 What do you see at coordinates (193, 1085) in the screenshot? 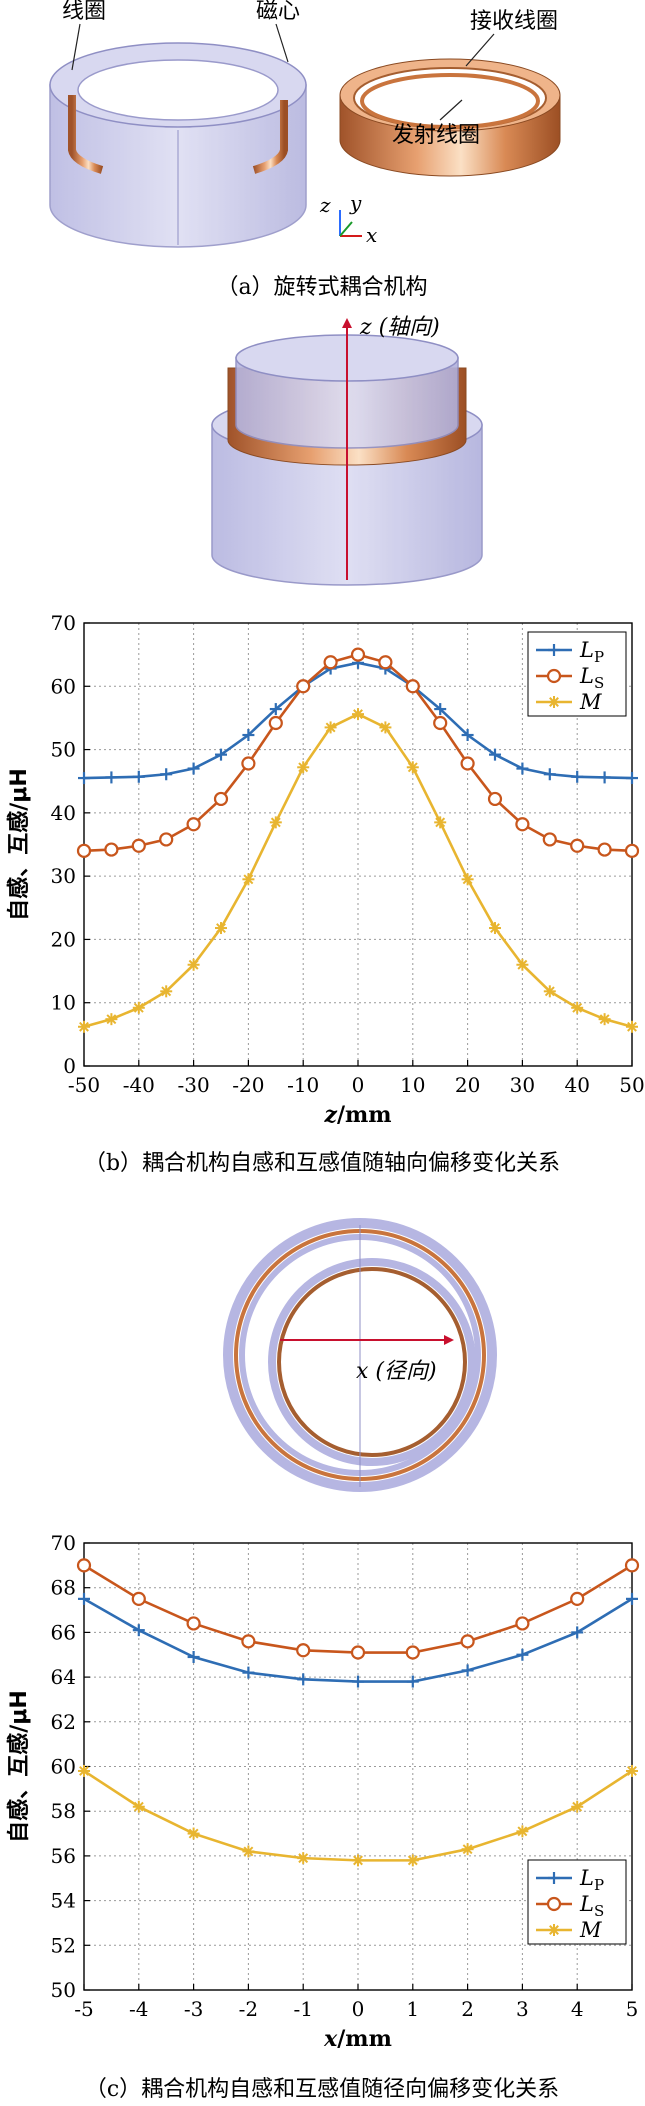
I see `x-tick-label-2: -30` at bounding box center [193, 1085].